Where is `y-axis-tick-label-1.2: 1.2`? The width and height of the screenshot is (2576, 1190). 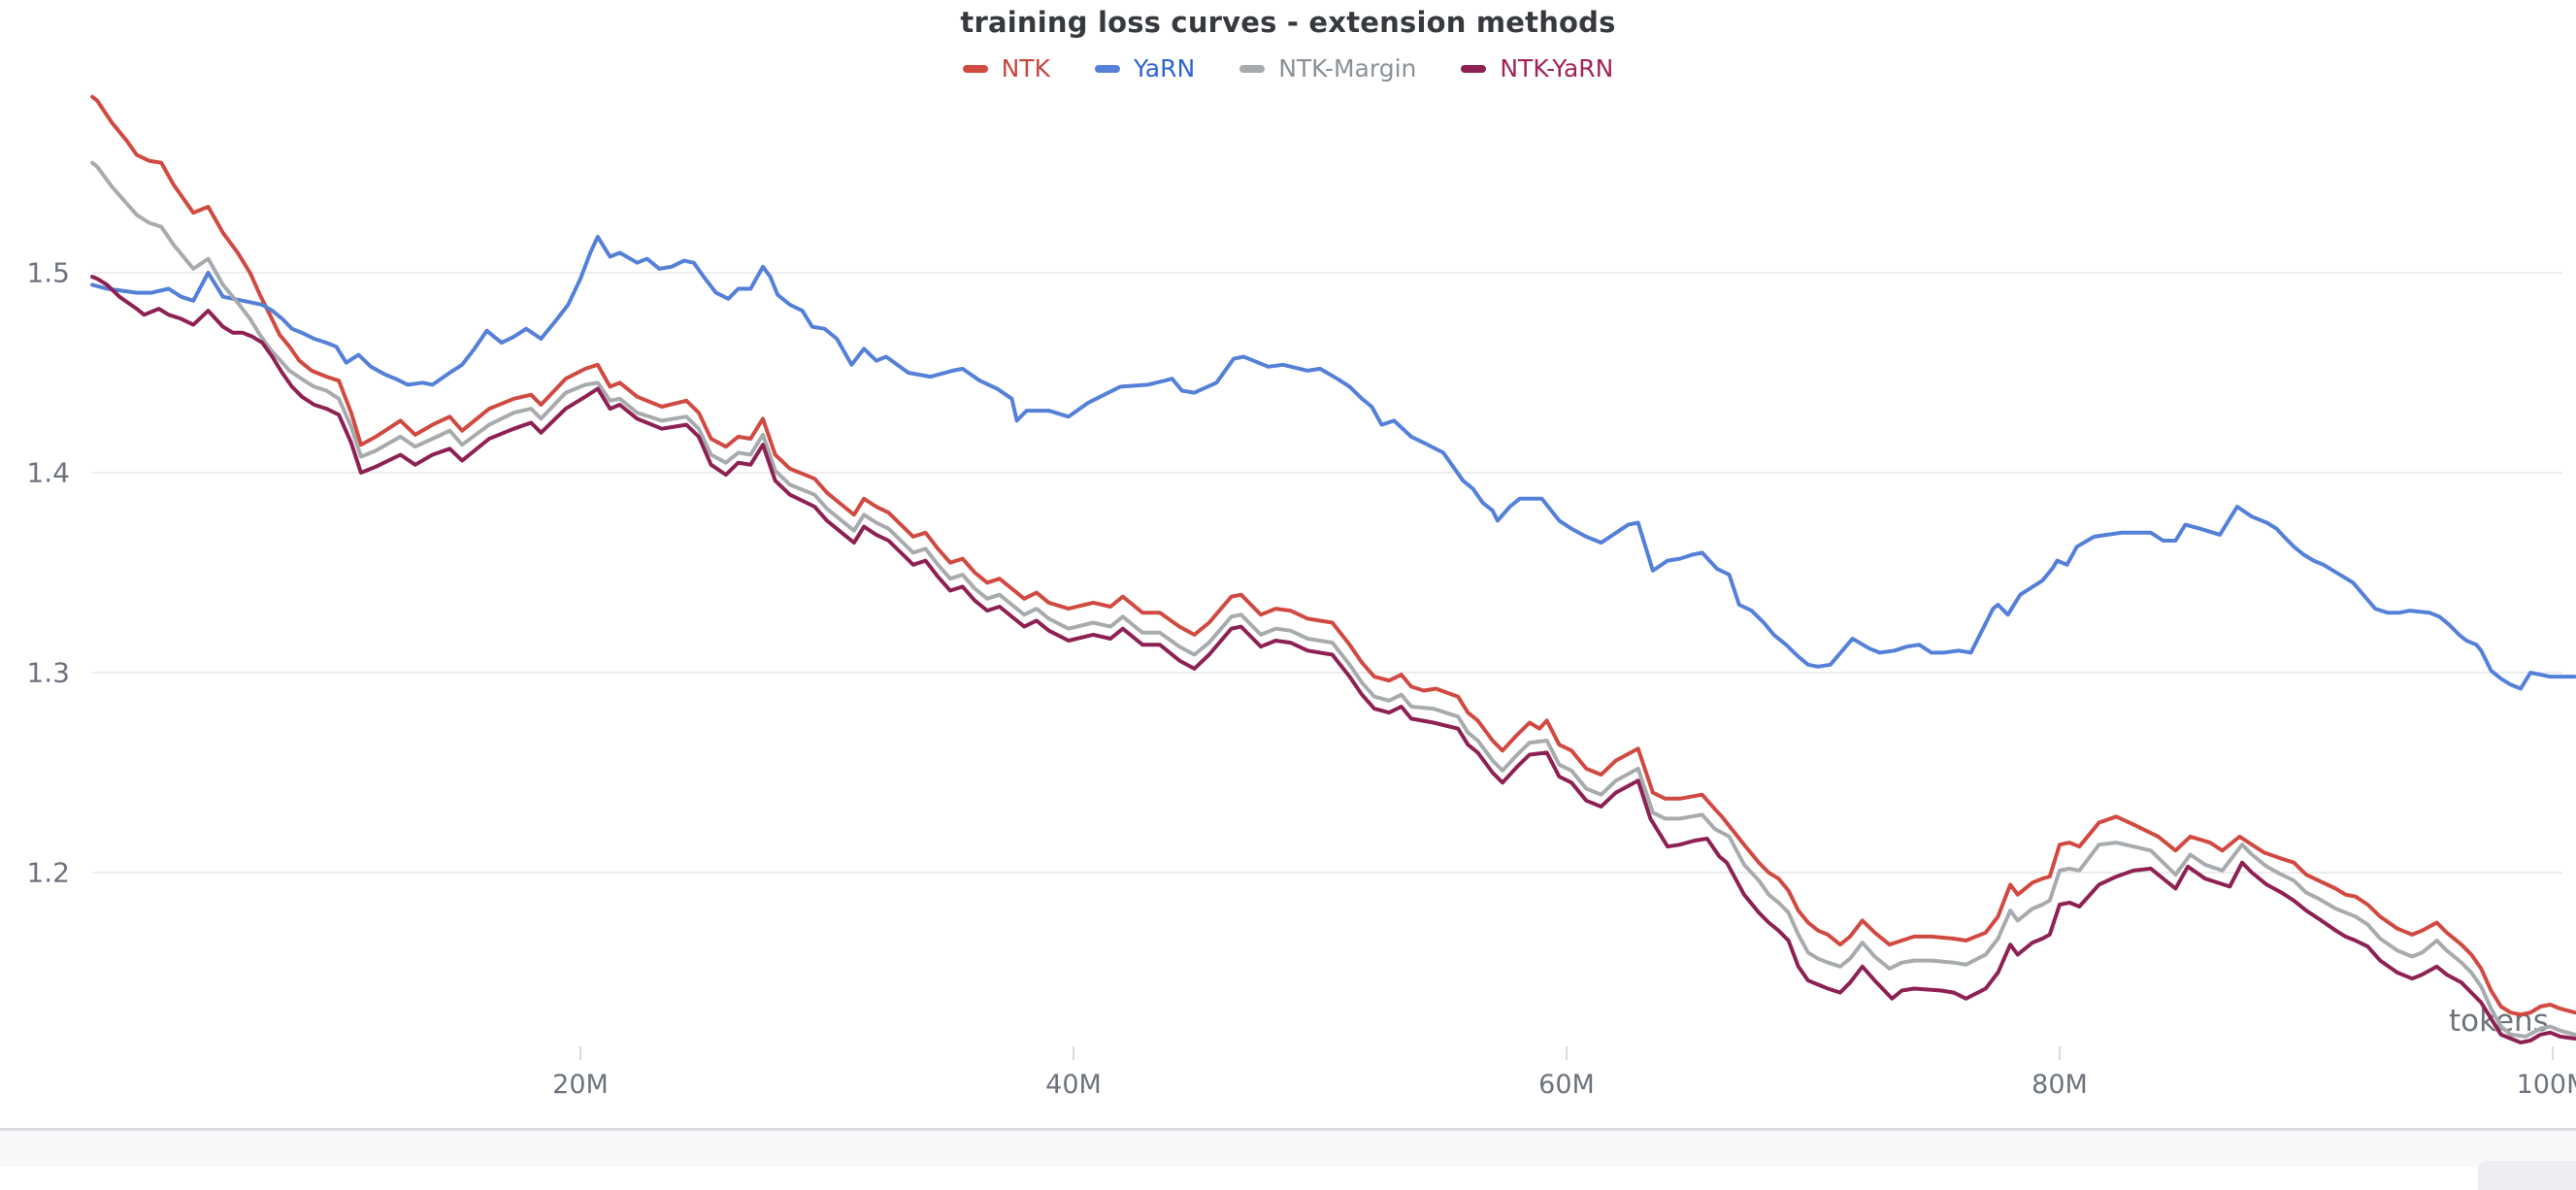
y-axis-tick-label-1.2: 1.2 is located at coordinates (48, 872).